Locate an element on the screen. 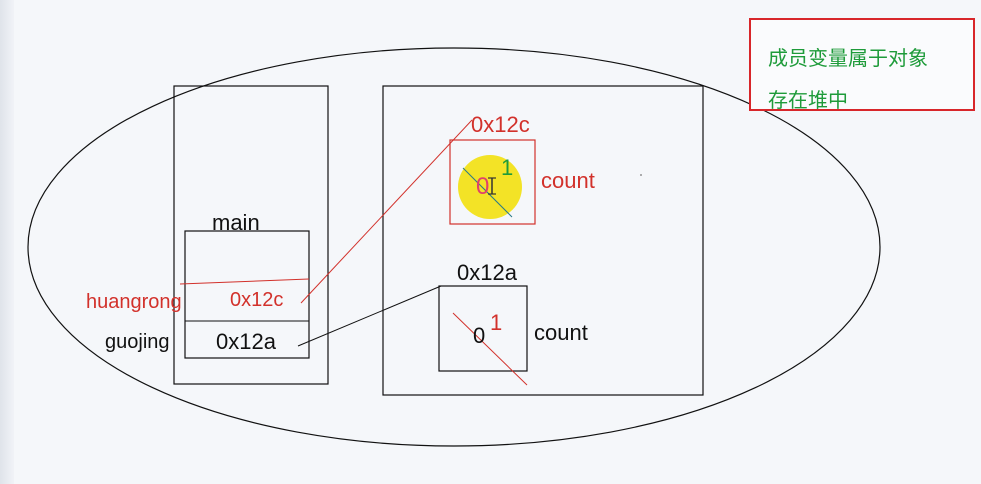 The height and width of the screenshot is (484, 981). object-0x12a-box is located at coordinates (483, 328).